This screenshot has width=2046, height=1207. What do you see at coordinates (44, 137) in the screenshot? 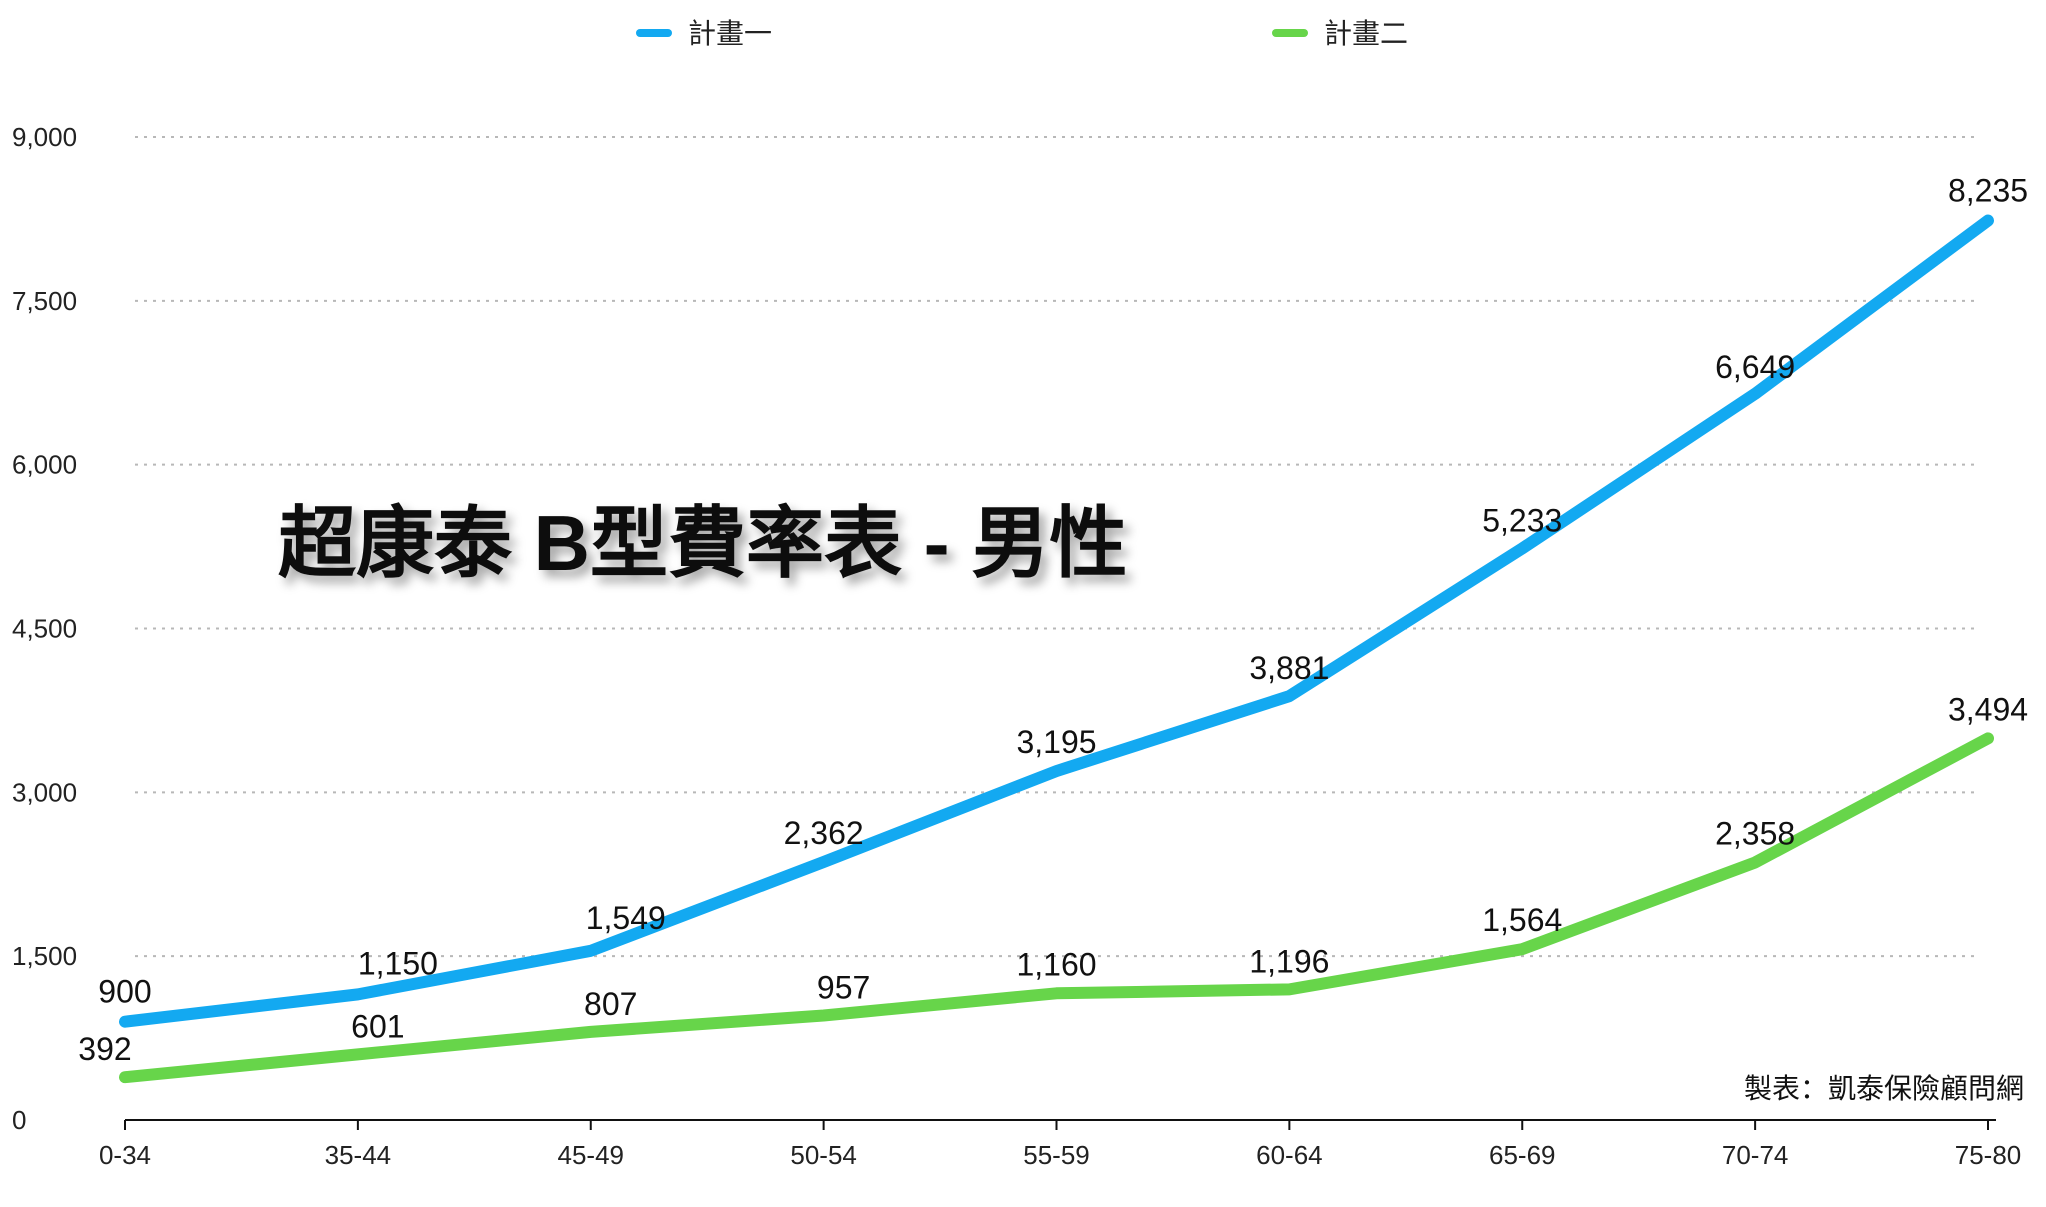
I see `y-tick-label: 9,000` at bounding box center [44, 137].